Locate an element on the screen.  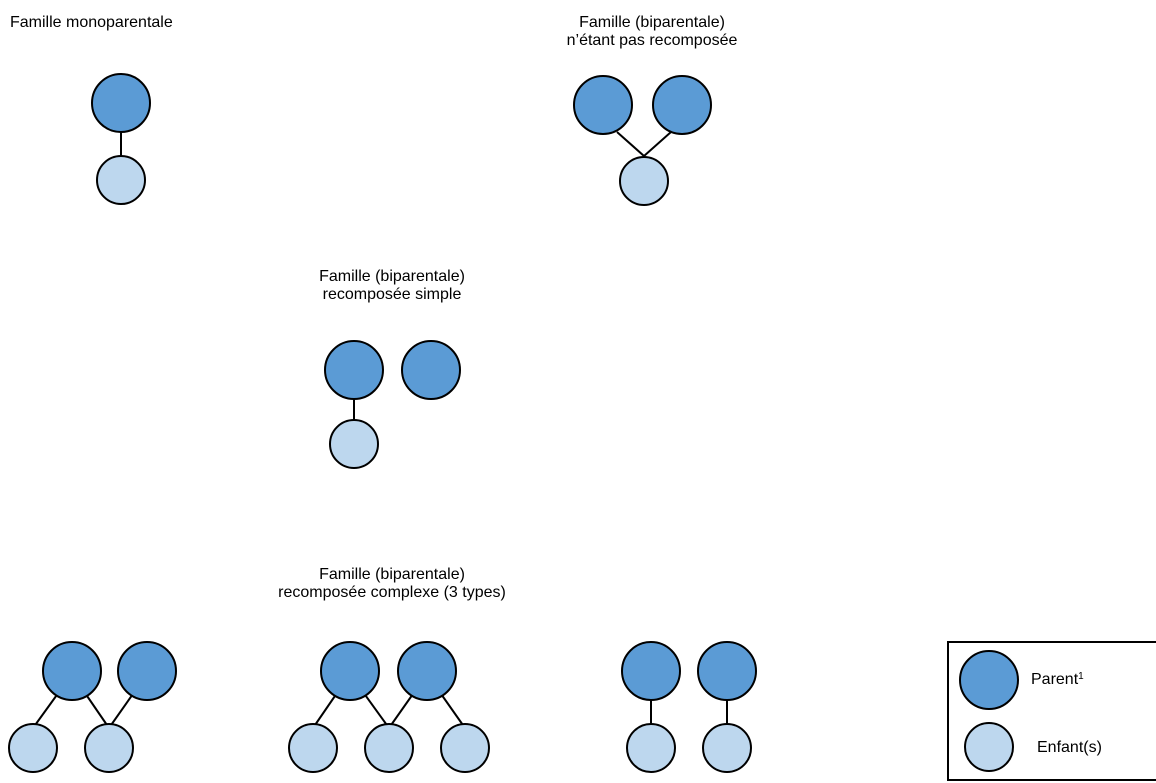
legend-child-label: Enfant(s) is located at coordinates (1069, 747).